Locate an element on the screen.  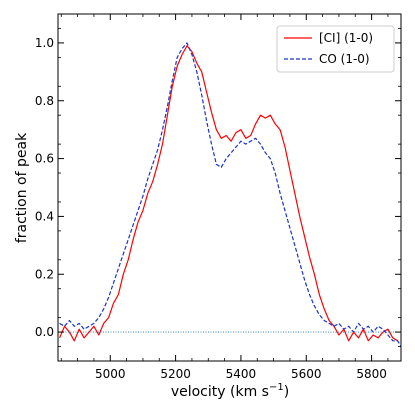
x-axis-label: velocity (km s−1) is located at coordinates (230, 391).